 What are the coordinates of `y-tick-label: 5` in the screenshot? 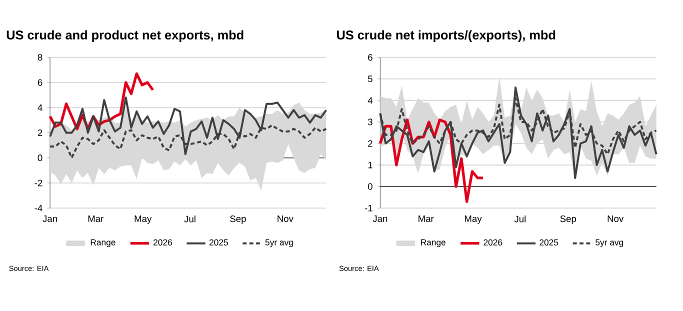 It's located at (370, 79).